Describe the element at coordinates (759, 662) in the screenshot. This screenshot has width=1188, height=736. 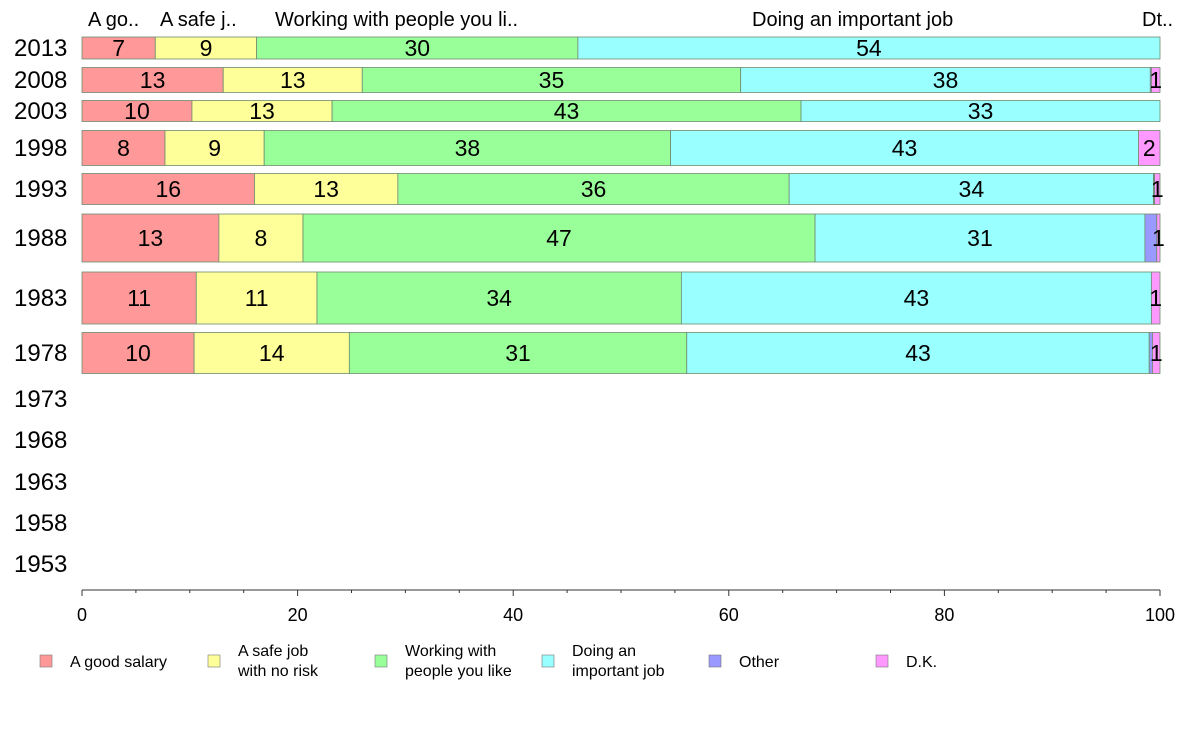
I see `legend-label: Other` at that location.